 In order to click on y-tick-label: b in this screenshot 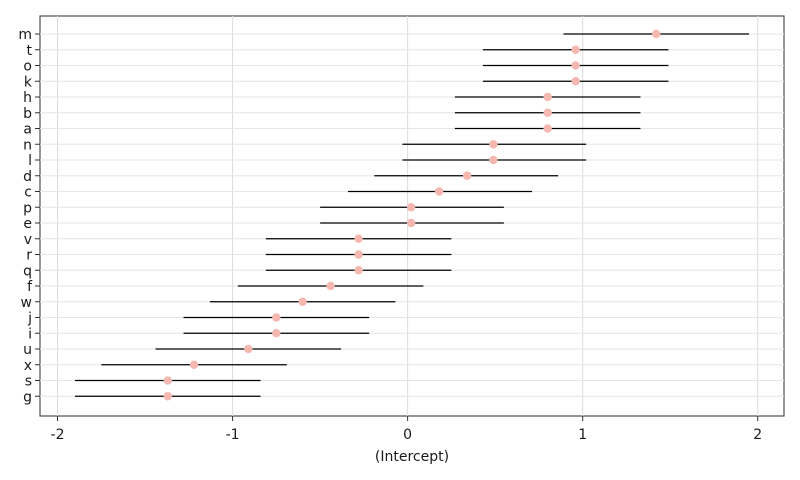, I will do `click(27, 114)`.